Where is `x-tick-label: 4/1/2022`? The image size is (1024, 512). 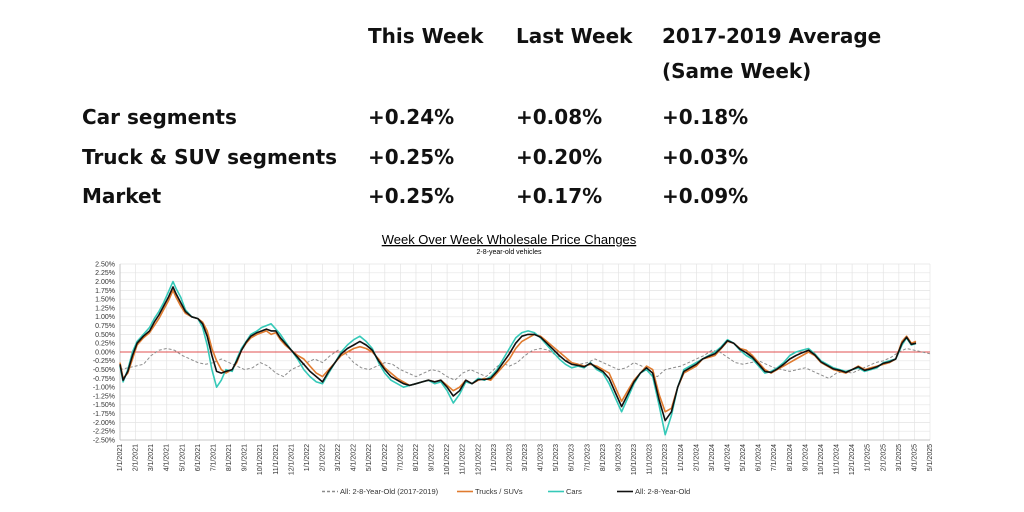
x-tick-label: 4/1/2022 is located at coordinates (354, 457).